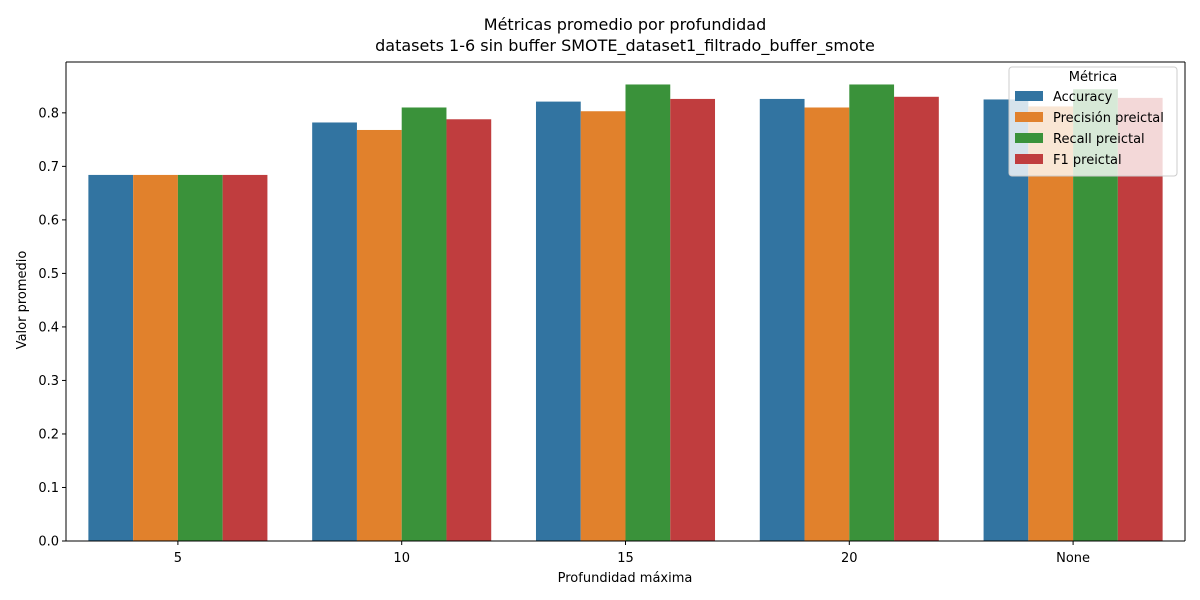 This screenshot has height=600, width=1200. What do you see at coordinates (48, 488) in the screenshot?
I see `y-tick-label: 0.1` at bounding box center [48, 488].